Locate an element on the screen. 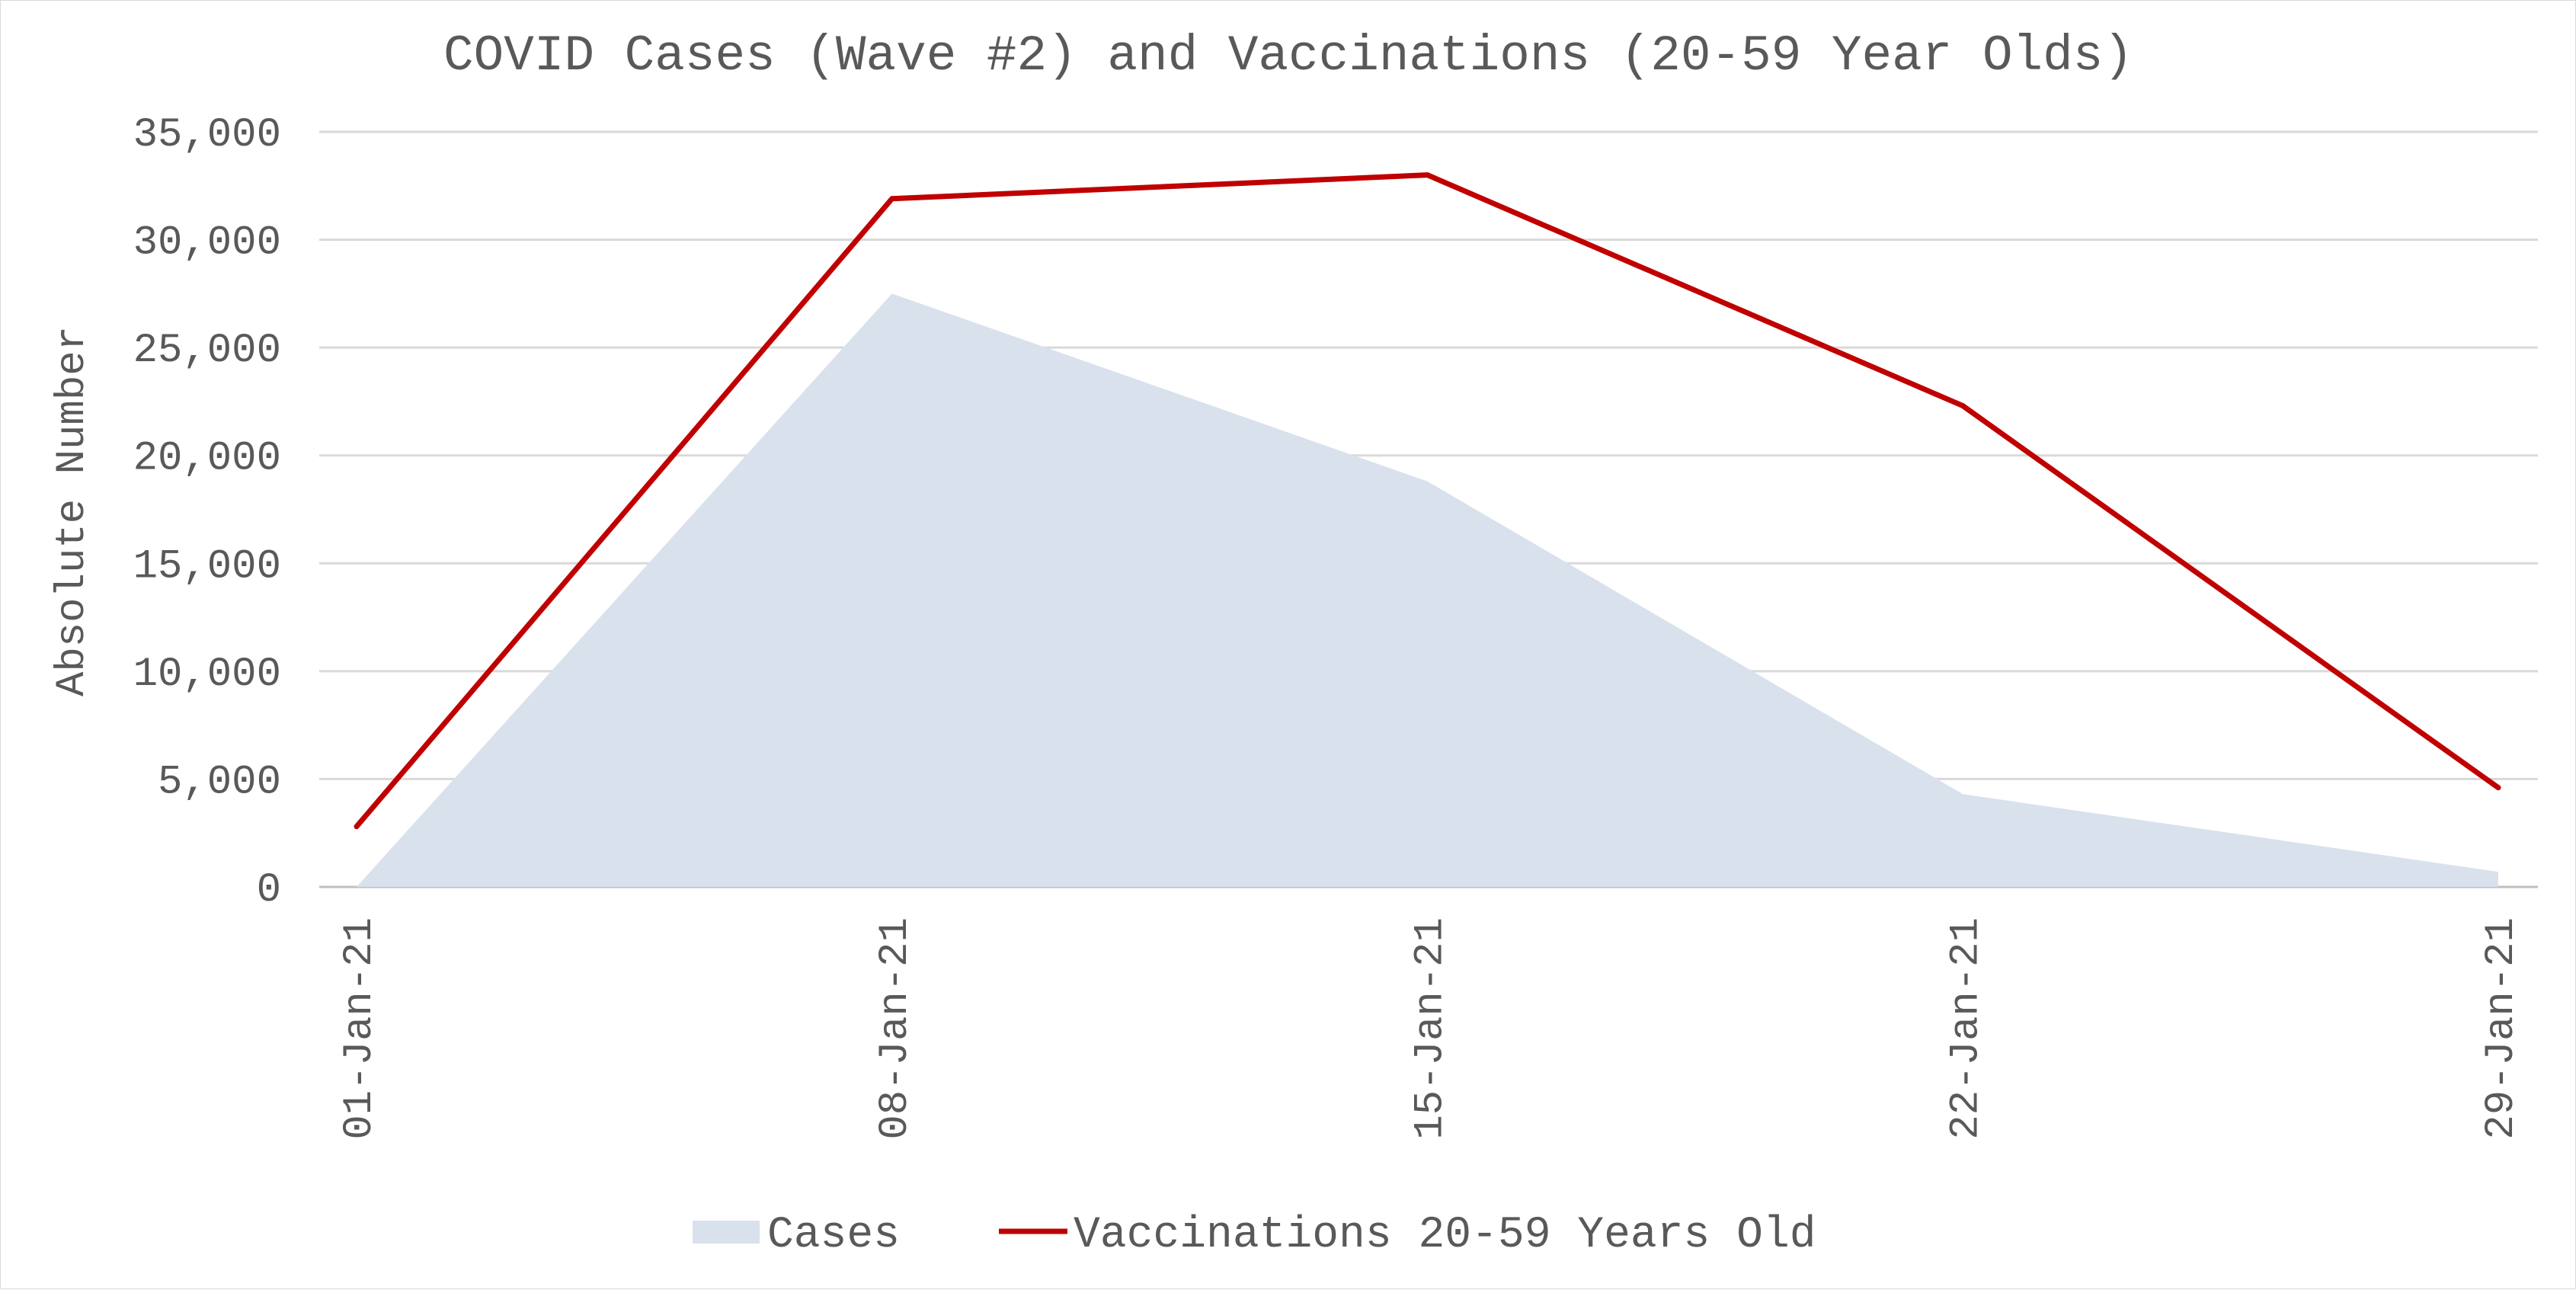 Image resolution: width=2576 pixels, height=1290 pixels. x-tick-label: 29-Jan-21 is located at coordinates (2501, 1028).